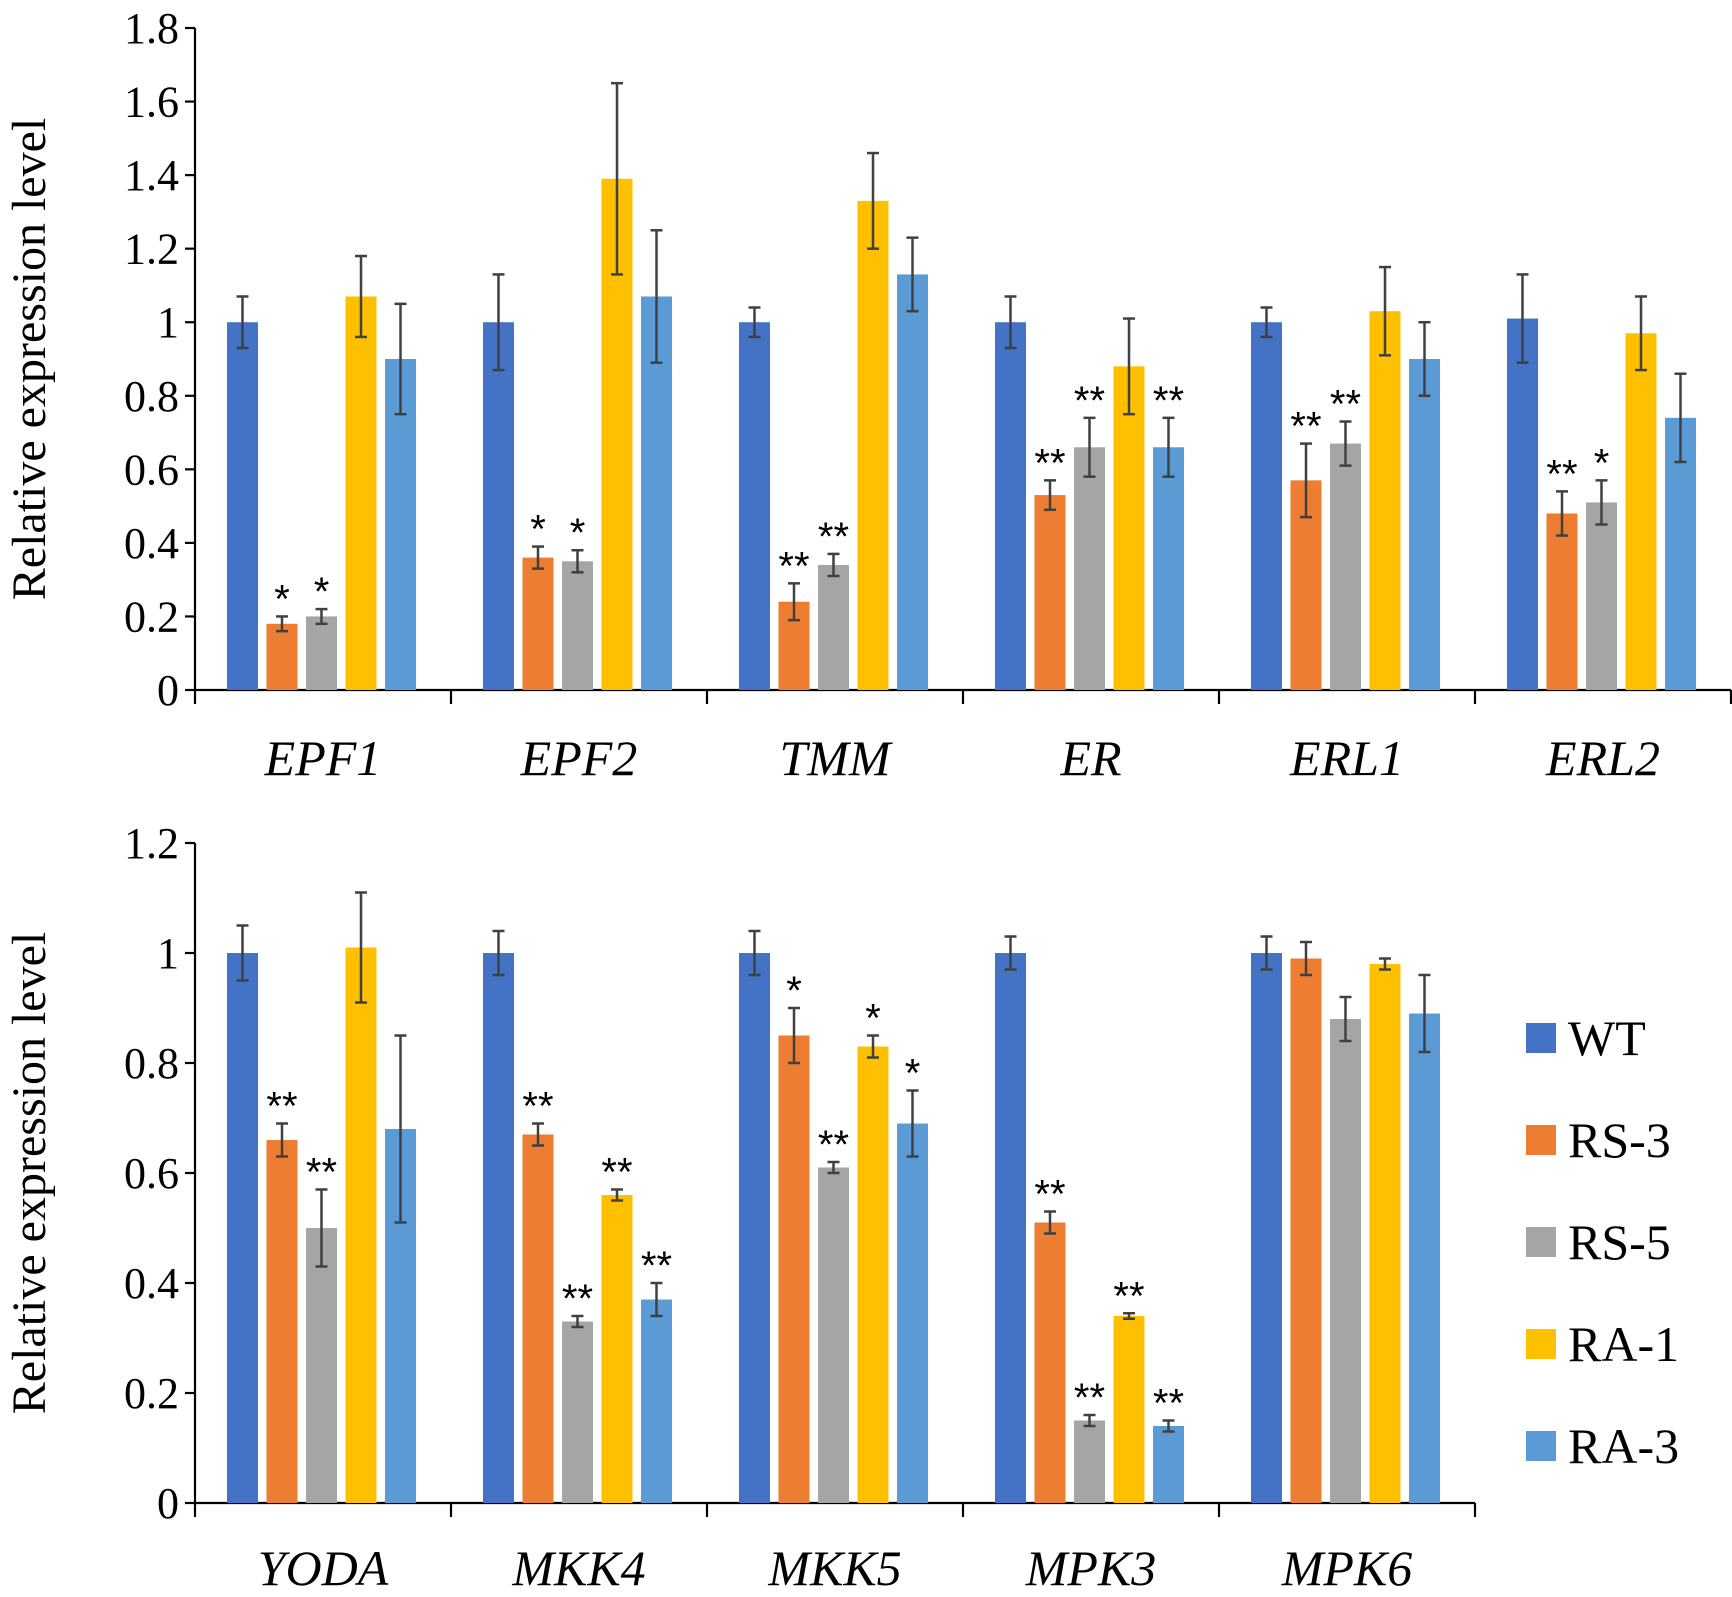 This screenshot has width=1732, height=1597. What do you see at coordinates (1522, 504) in the screenshot?
I see `bar-wt-erl2` at bounding box center [1522, 504].